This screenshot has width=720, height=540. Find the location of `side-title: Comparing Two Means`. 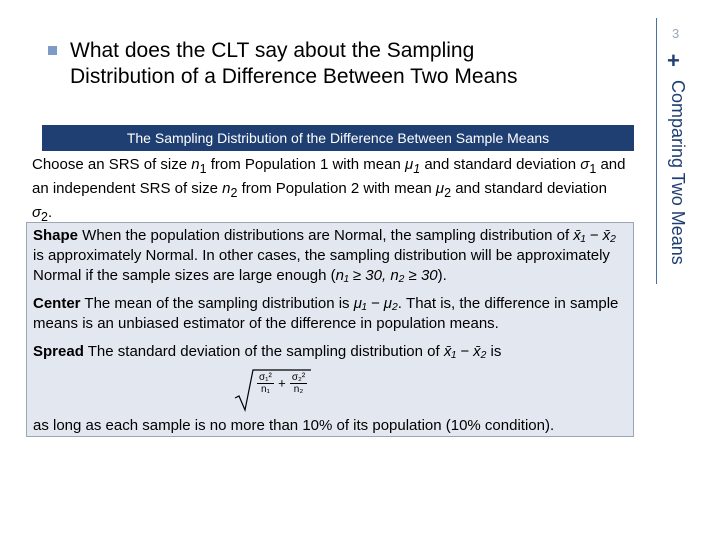

side-title: Comparing Two Means is located at coordinates (678, 185).